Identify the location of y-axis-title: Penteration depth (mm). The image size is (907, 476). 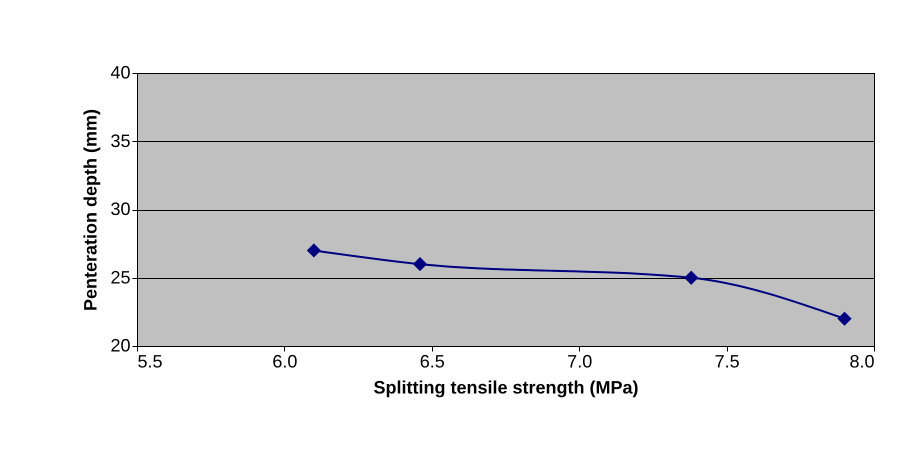
(90, 210).